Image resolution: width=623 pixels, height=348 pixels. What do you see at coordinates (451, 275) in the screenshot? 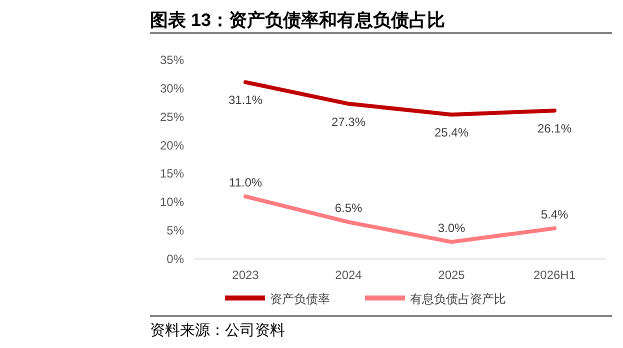
I see `xtick: 2025` at bounding box center [451, 275].